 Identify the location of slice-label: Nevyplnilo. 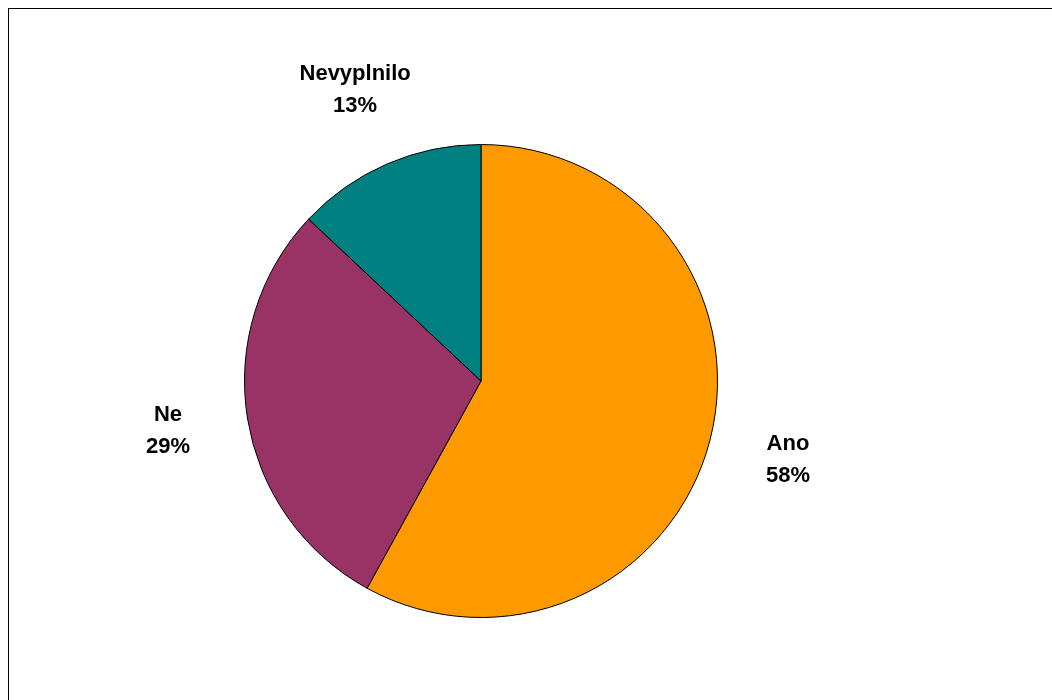
(355, 73).